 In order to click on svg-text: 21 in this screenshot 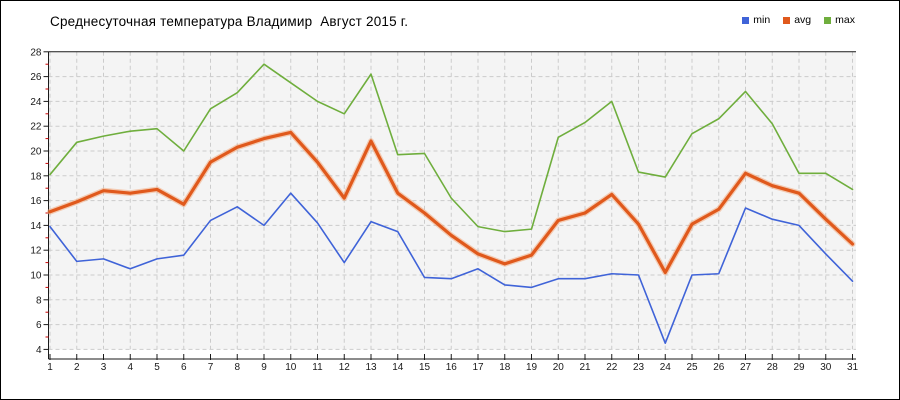, I will do `click(585, 367)`.